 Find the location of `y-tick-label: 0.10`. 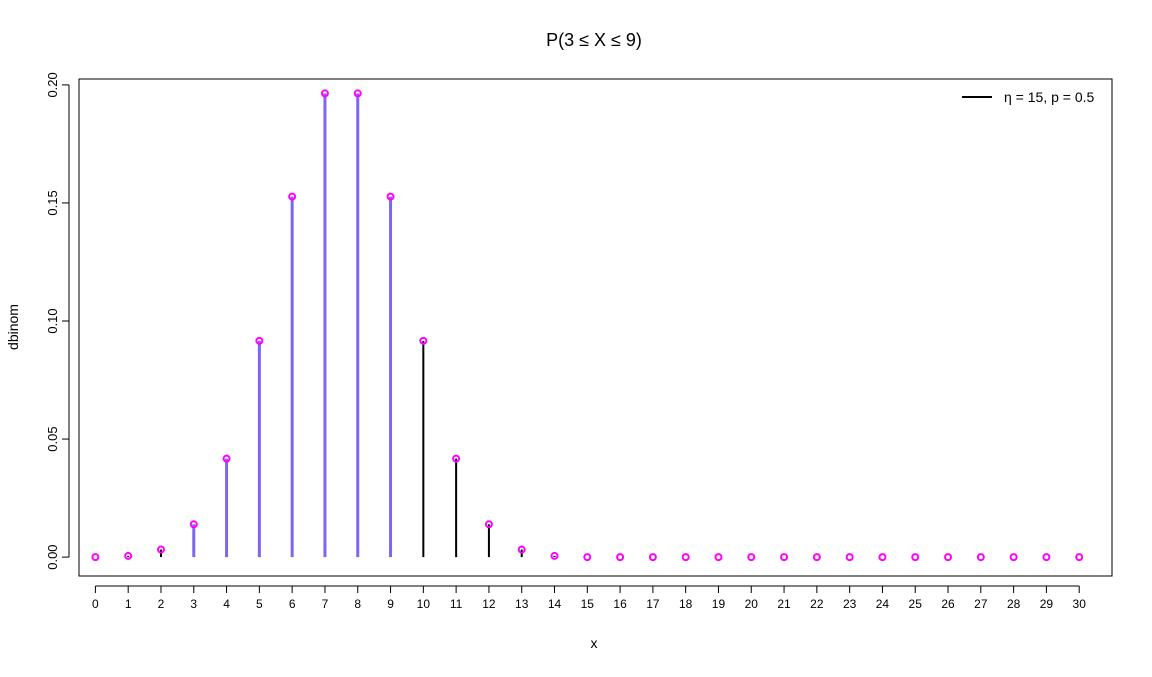

y-tick-label: 0.10 is located at coordinates (52, 320).